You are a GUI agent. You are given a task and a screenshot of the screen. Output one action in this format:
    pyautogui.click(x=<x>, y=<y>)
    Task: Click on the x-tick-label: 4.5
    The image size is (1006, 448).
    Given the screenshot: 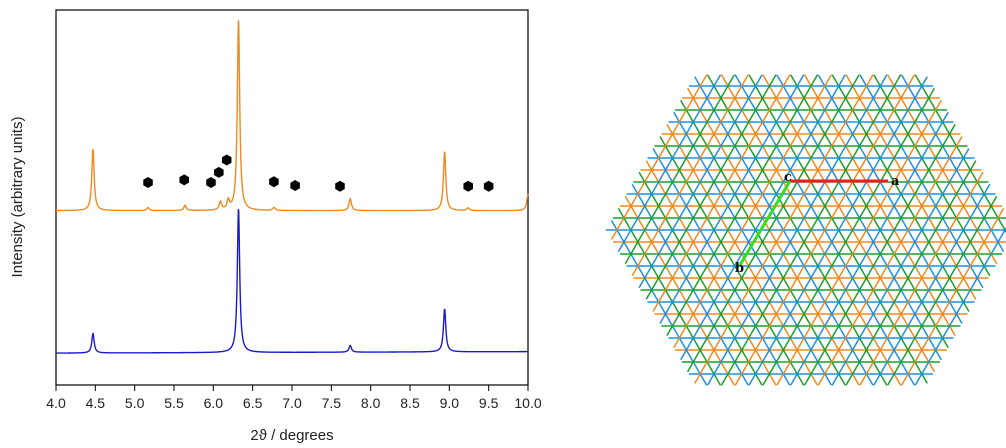 What is the action you would take?
    pyautogui.click(x=96, y=403)
    